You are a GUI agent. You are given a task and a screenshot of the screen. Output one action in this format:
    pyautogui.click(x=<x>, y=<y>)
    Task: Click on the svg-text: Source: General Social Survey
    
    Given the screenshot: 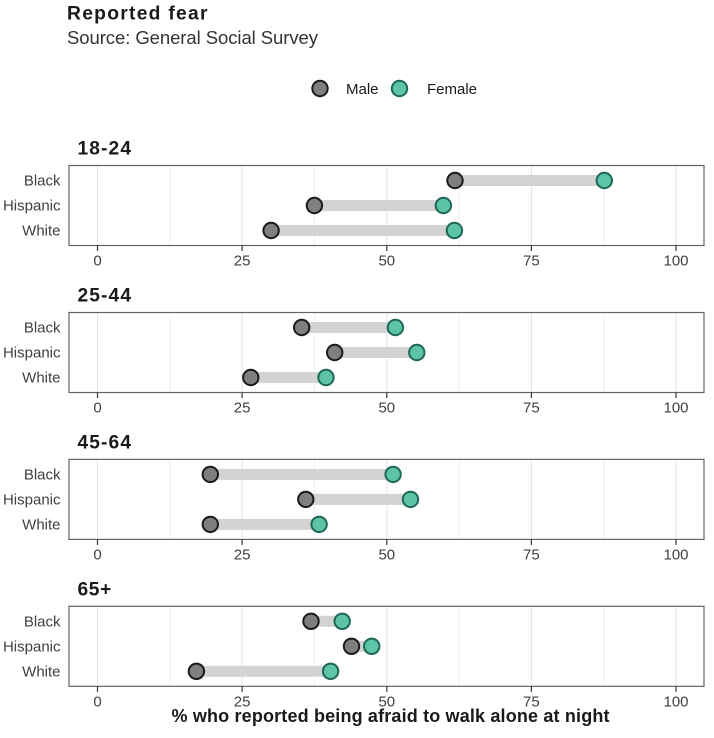 What is the action you would take?
    pyautogui.click(x=193, y=37)
    